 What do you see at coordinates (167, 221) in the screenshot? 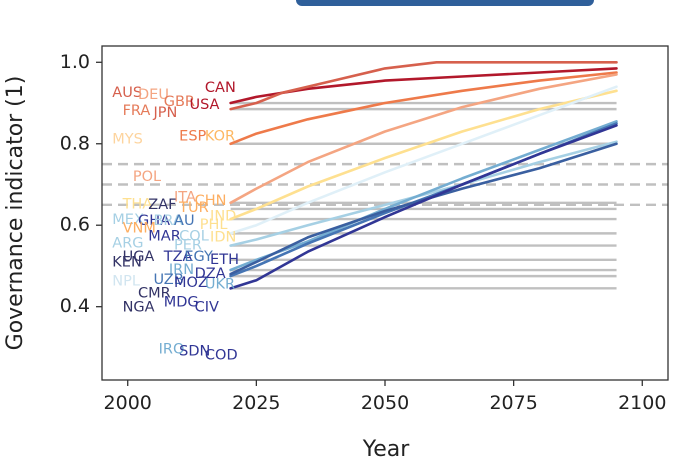
I see `country-label-bra: BRA` at bounding box center [167, 221].